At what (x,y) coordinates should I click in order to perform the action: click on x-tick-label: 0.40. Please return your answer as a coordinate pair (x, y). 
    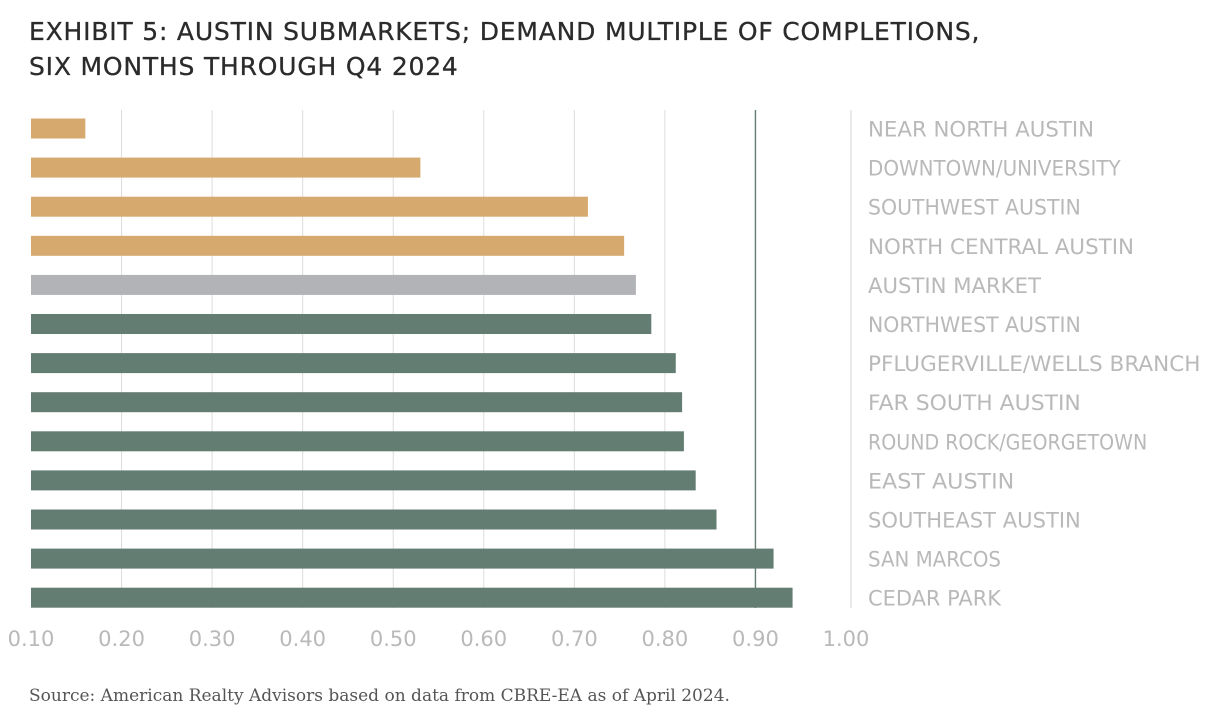
    Looking at the image, I should click on (302, 639).